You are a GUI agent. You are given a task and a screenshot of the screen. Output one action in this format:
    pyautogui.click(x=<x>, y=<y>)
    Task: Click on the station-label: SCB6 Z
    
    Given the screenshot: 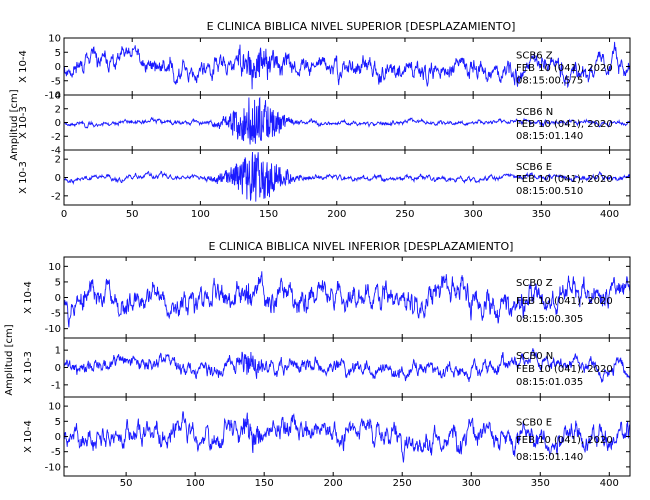 What is the action you would take?
    pyautogui.click(x=534, y=56)
    